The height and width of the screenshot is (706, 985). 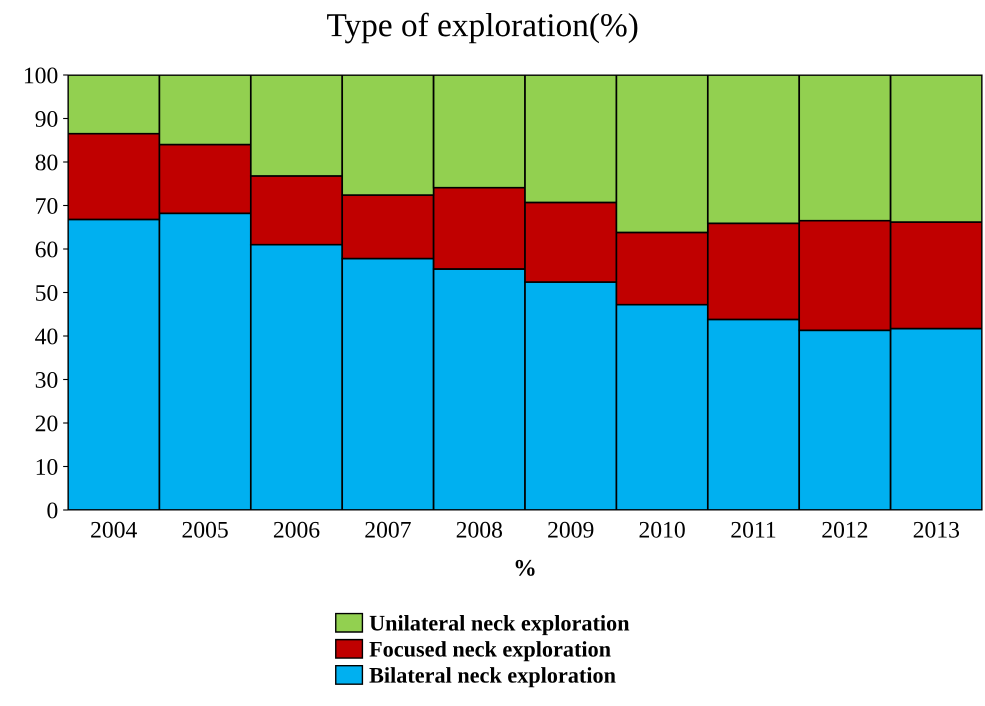 What do you see at coordinates (479, 530) in the screenshot?
I see `x-tick-label: 2008` at bounding box center [479, 530].